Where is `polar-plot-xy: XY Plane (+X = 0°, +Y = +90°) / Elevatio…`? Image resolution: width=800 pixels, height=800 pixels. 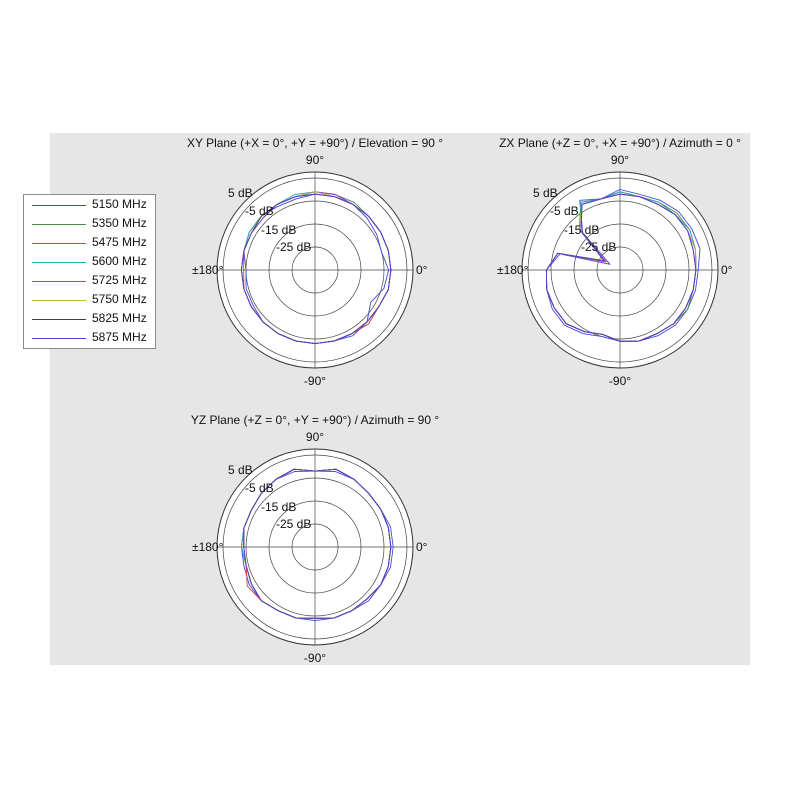
polar-plot-xy: XY Plane (+X = 0°, +Y = +90°) / Elevatio… is located at coordinates (315, 262).